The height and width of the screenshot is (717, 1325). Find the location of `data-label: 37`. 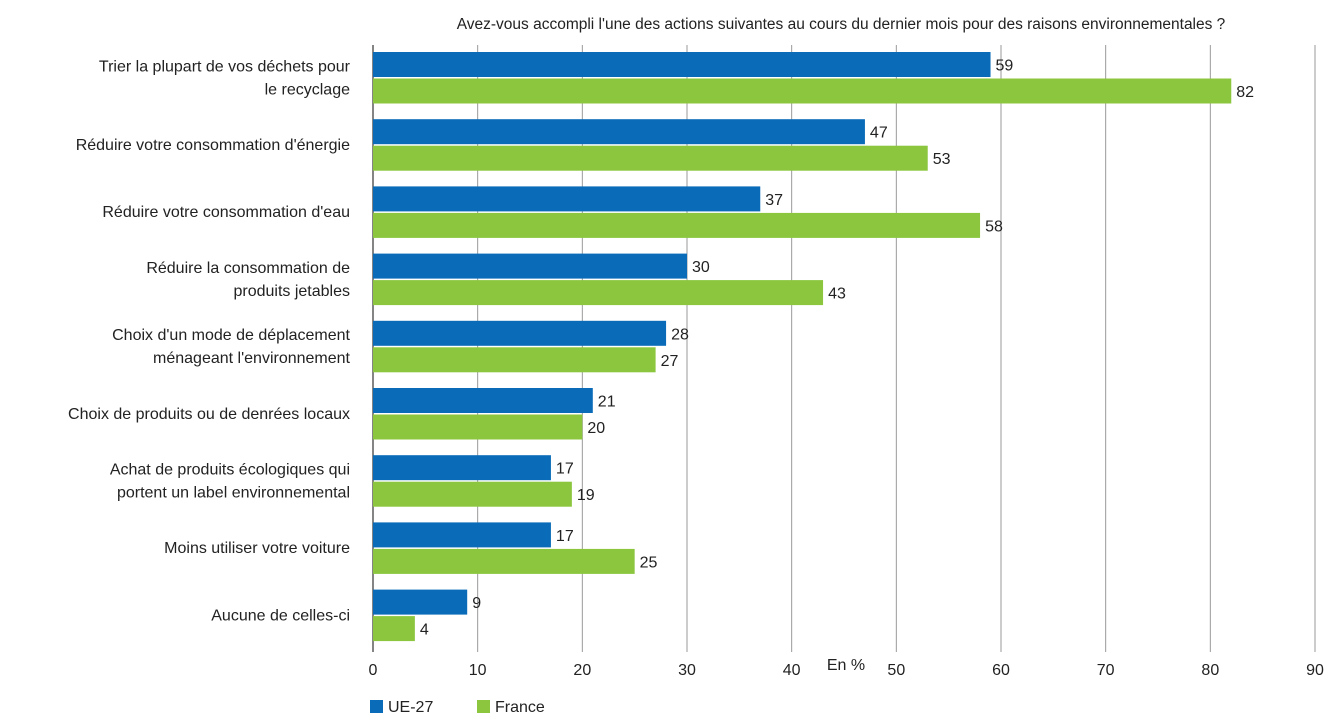

data-label: 37 is located at coordinates (774, 200).